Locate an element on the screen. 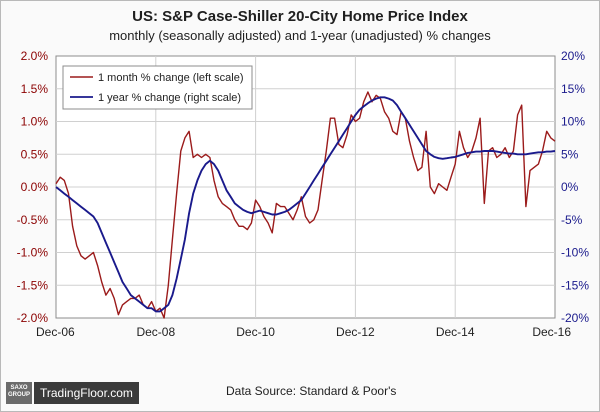 Image resolution: width=600 pixels, height=412 pixels. left-tick-label: 0.5% is located at coordinates (35, 154).